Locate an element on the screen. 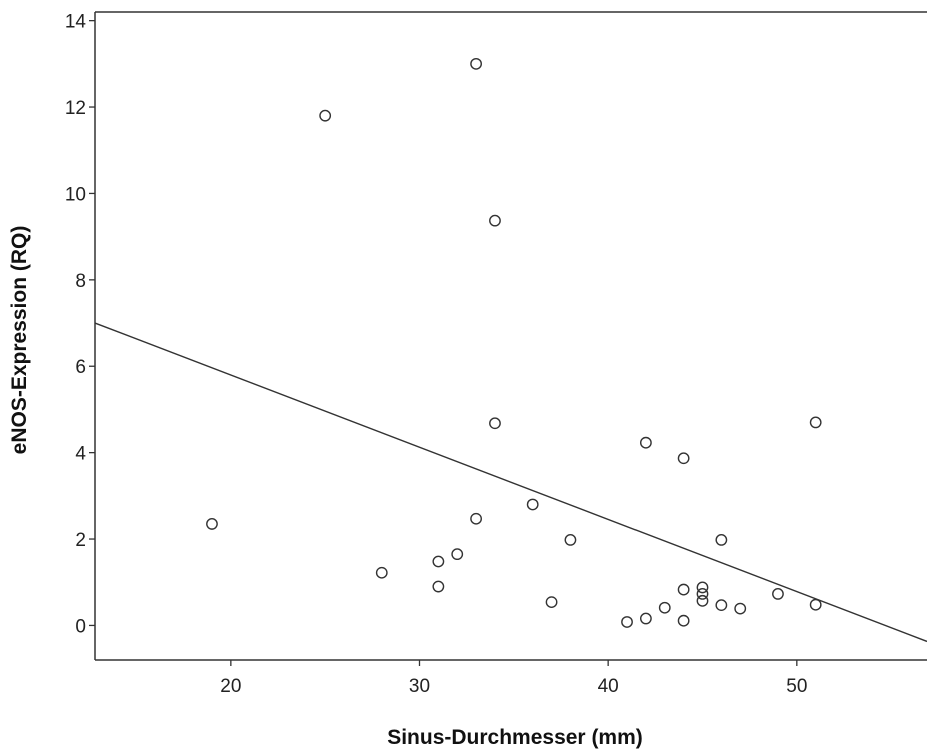  x-axis: 20 30 40 50 is located at coordinates (513, 678).